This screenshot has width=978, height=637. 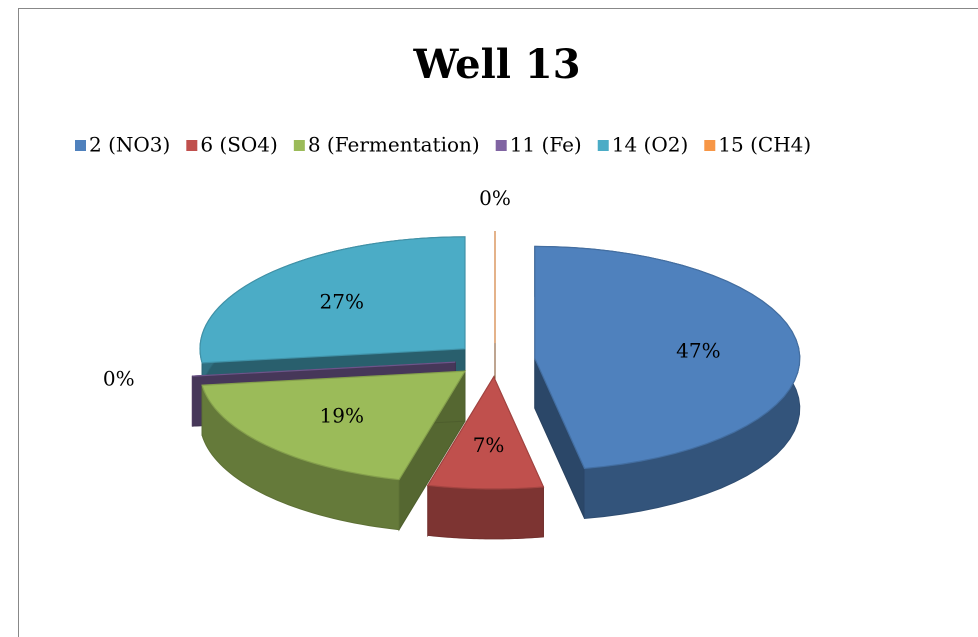 I want to click on chart-title: Well 13, so click(x=496, y=64).